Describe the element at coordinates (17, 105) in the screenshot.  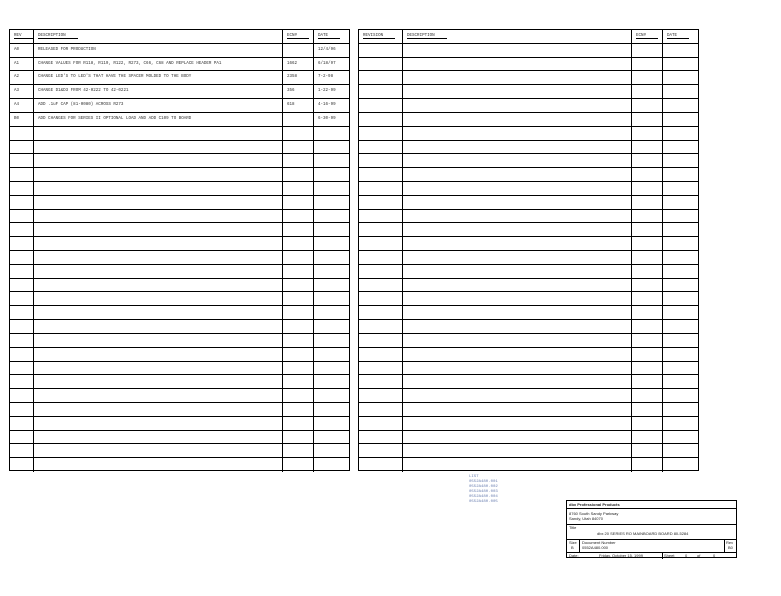
I see `table-cell: A4` at that location.